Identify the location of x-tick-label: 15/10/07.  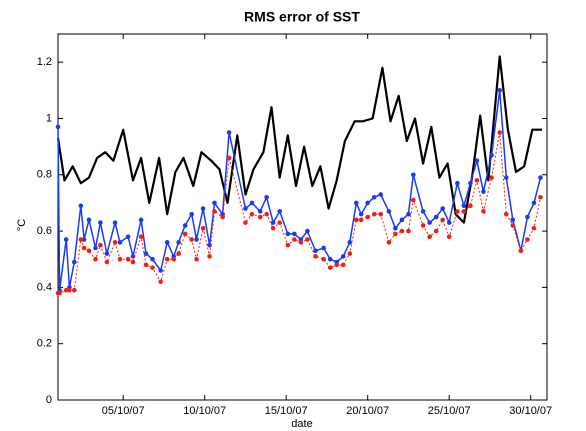
(286, 411).